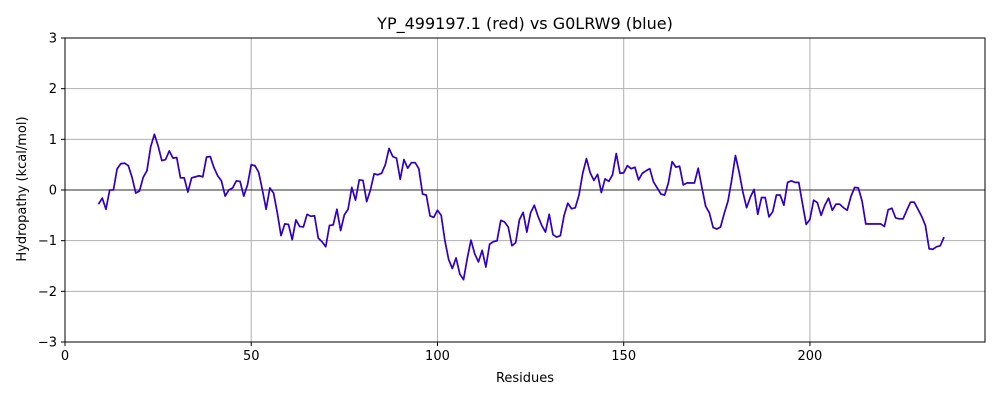 This screenshot has height=400, width=1000. I want to click on y-tick-label-6: 3, so click(53, 39).